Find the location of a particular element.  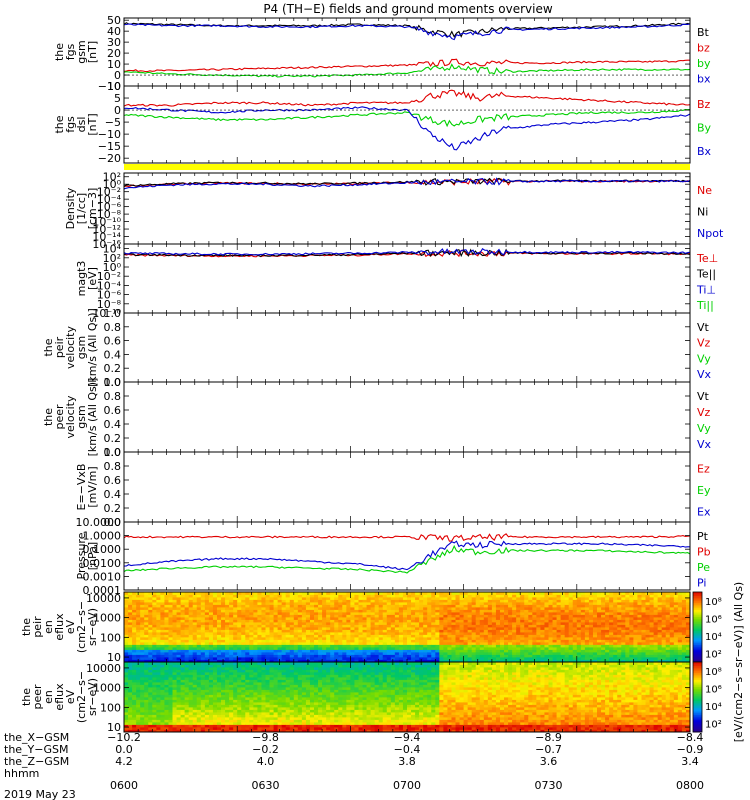

ylabel-line: gsm is located at coordinates (81, 416).